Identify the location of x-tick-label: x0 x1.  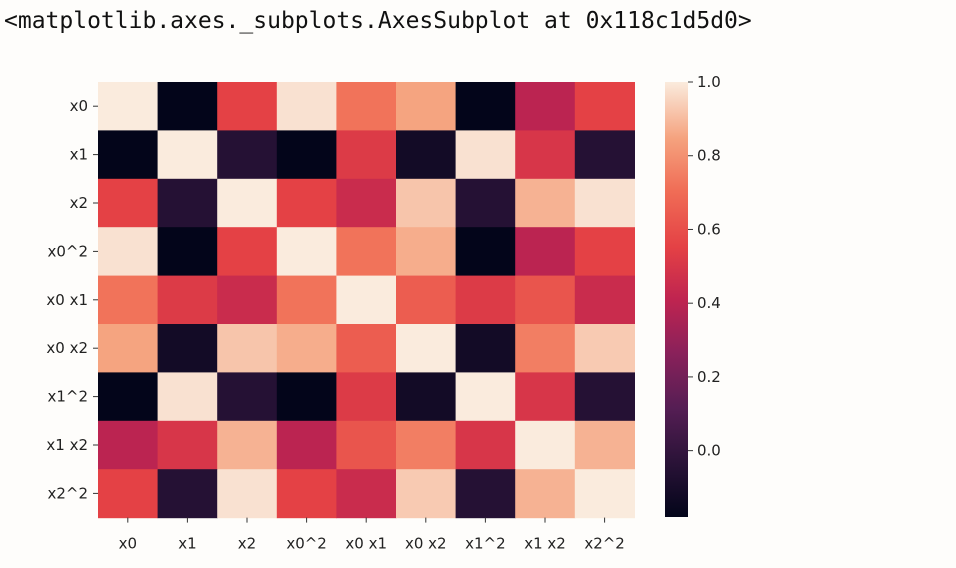
(366, 544).